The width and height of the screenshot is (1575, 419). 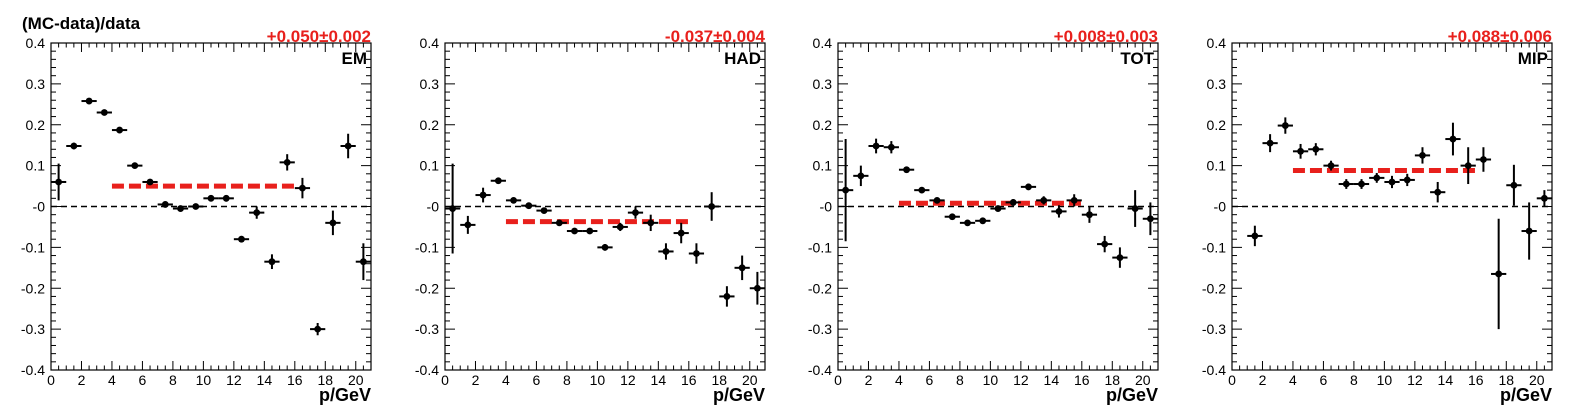 I want to click on fit-result-text: +0.088±0.006, so click(x=1500, y=36).